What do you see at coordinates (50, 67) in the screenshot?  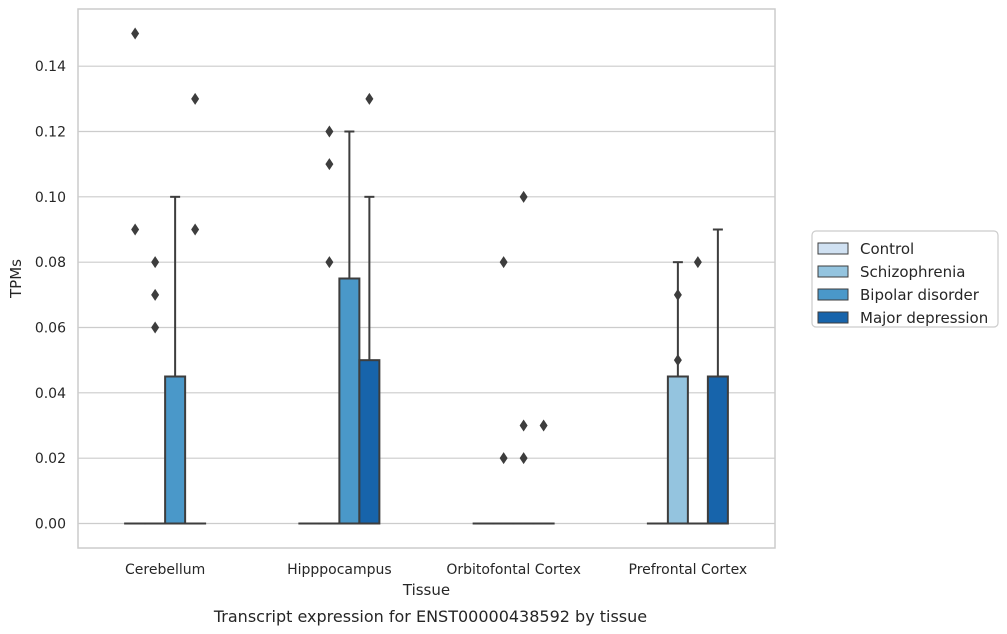 I see `y-tick-label: 0.14` at bounding box center [50, 67].